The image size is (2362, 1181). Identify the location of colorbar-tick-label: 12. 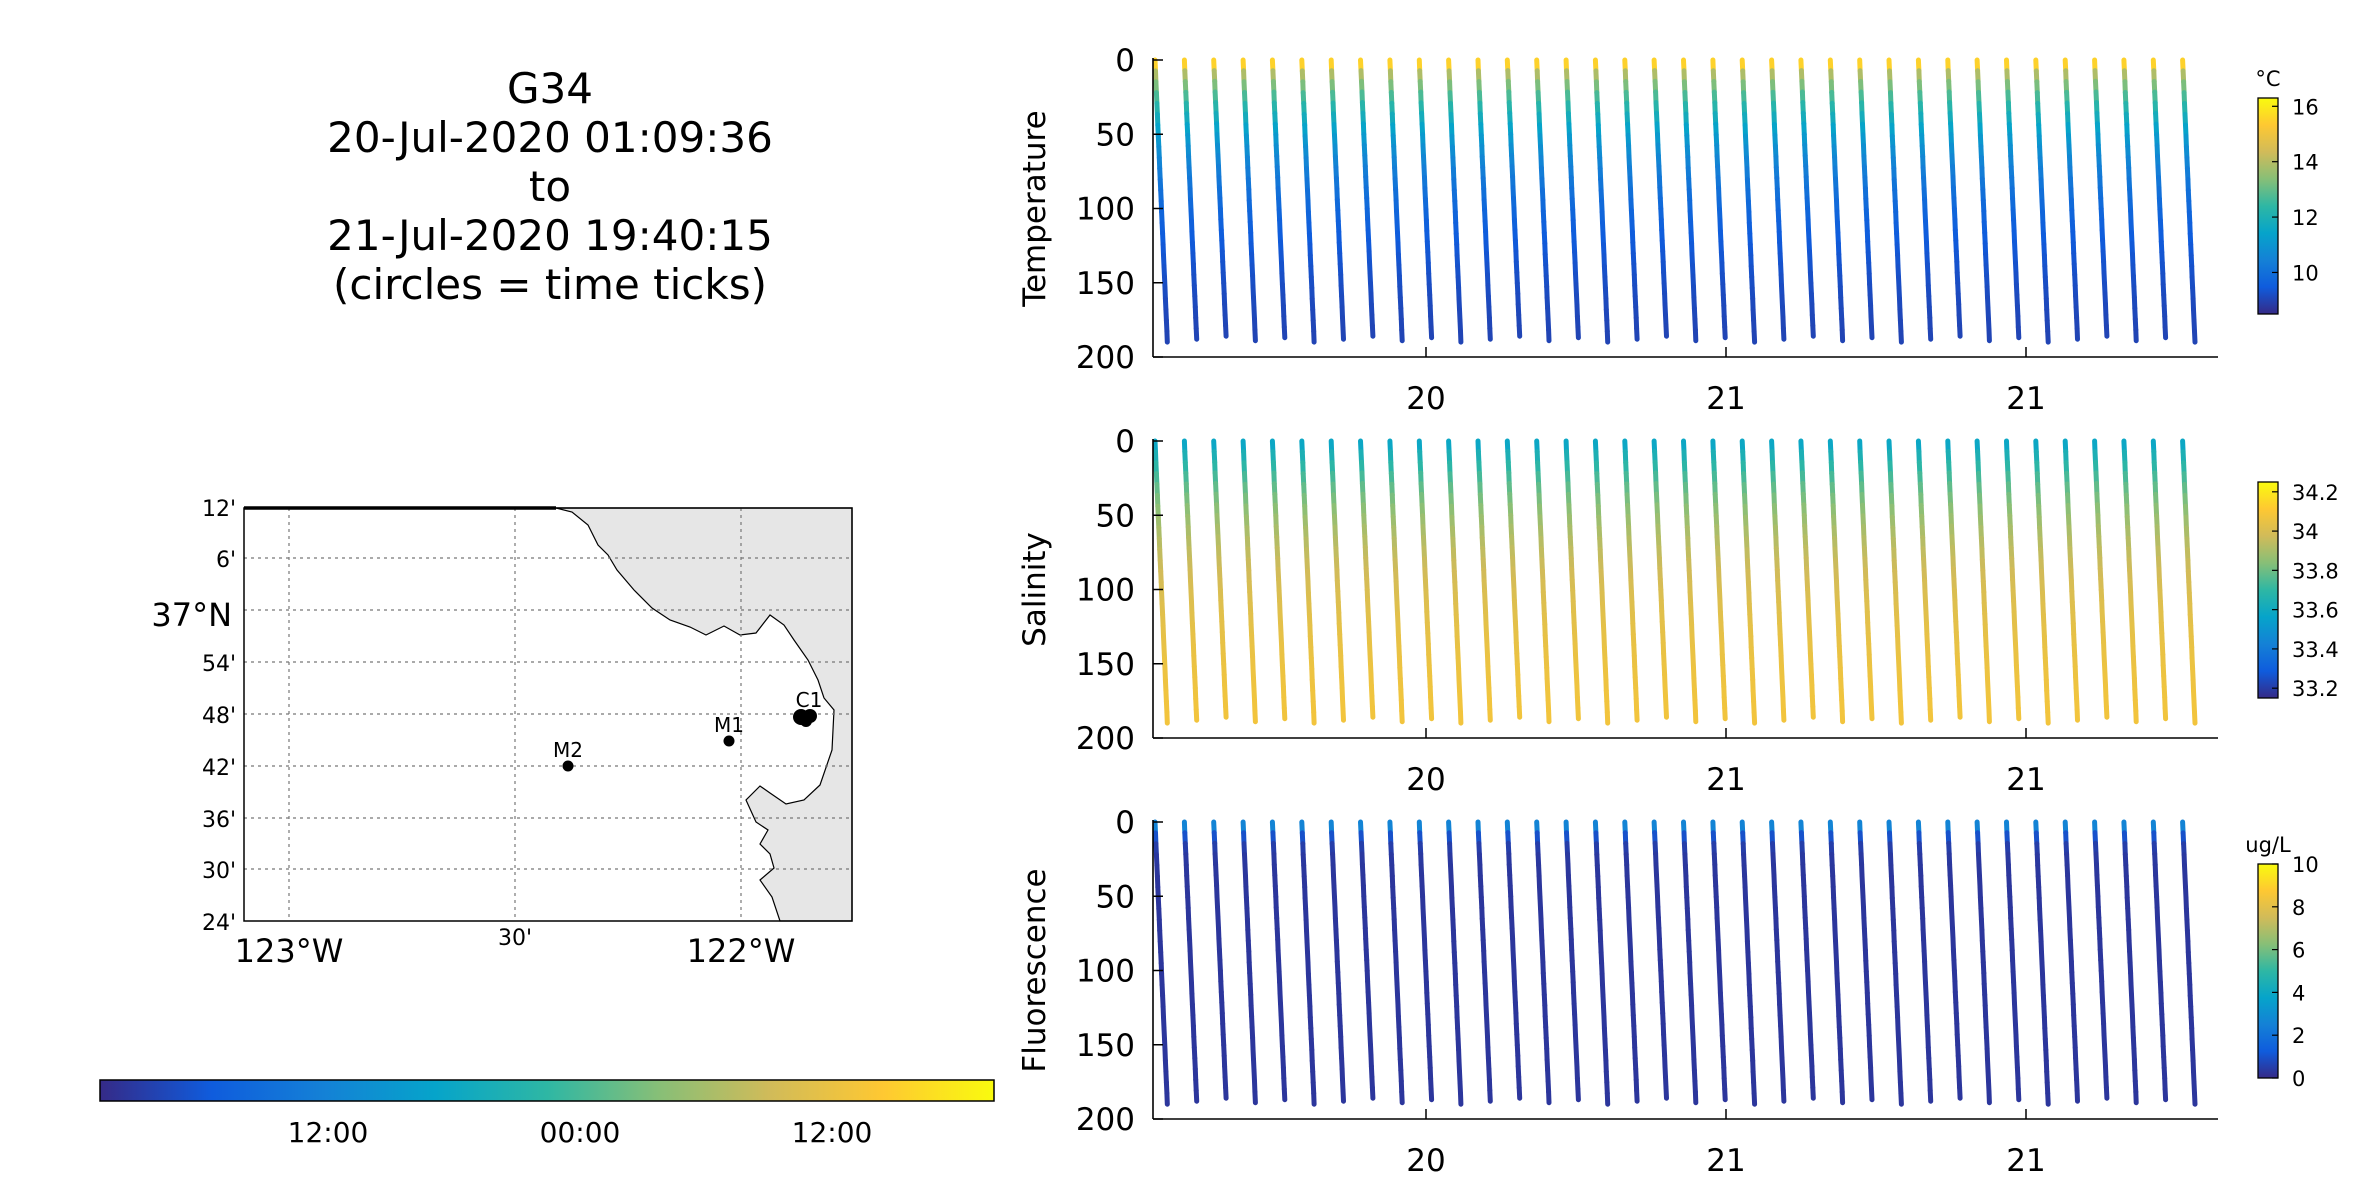
(2305, 218).